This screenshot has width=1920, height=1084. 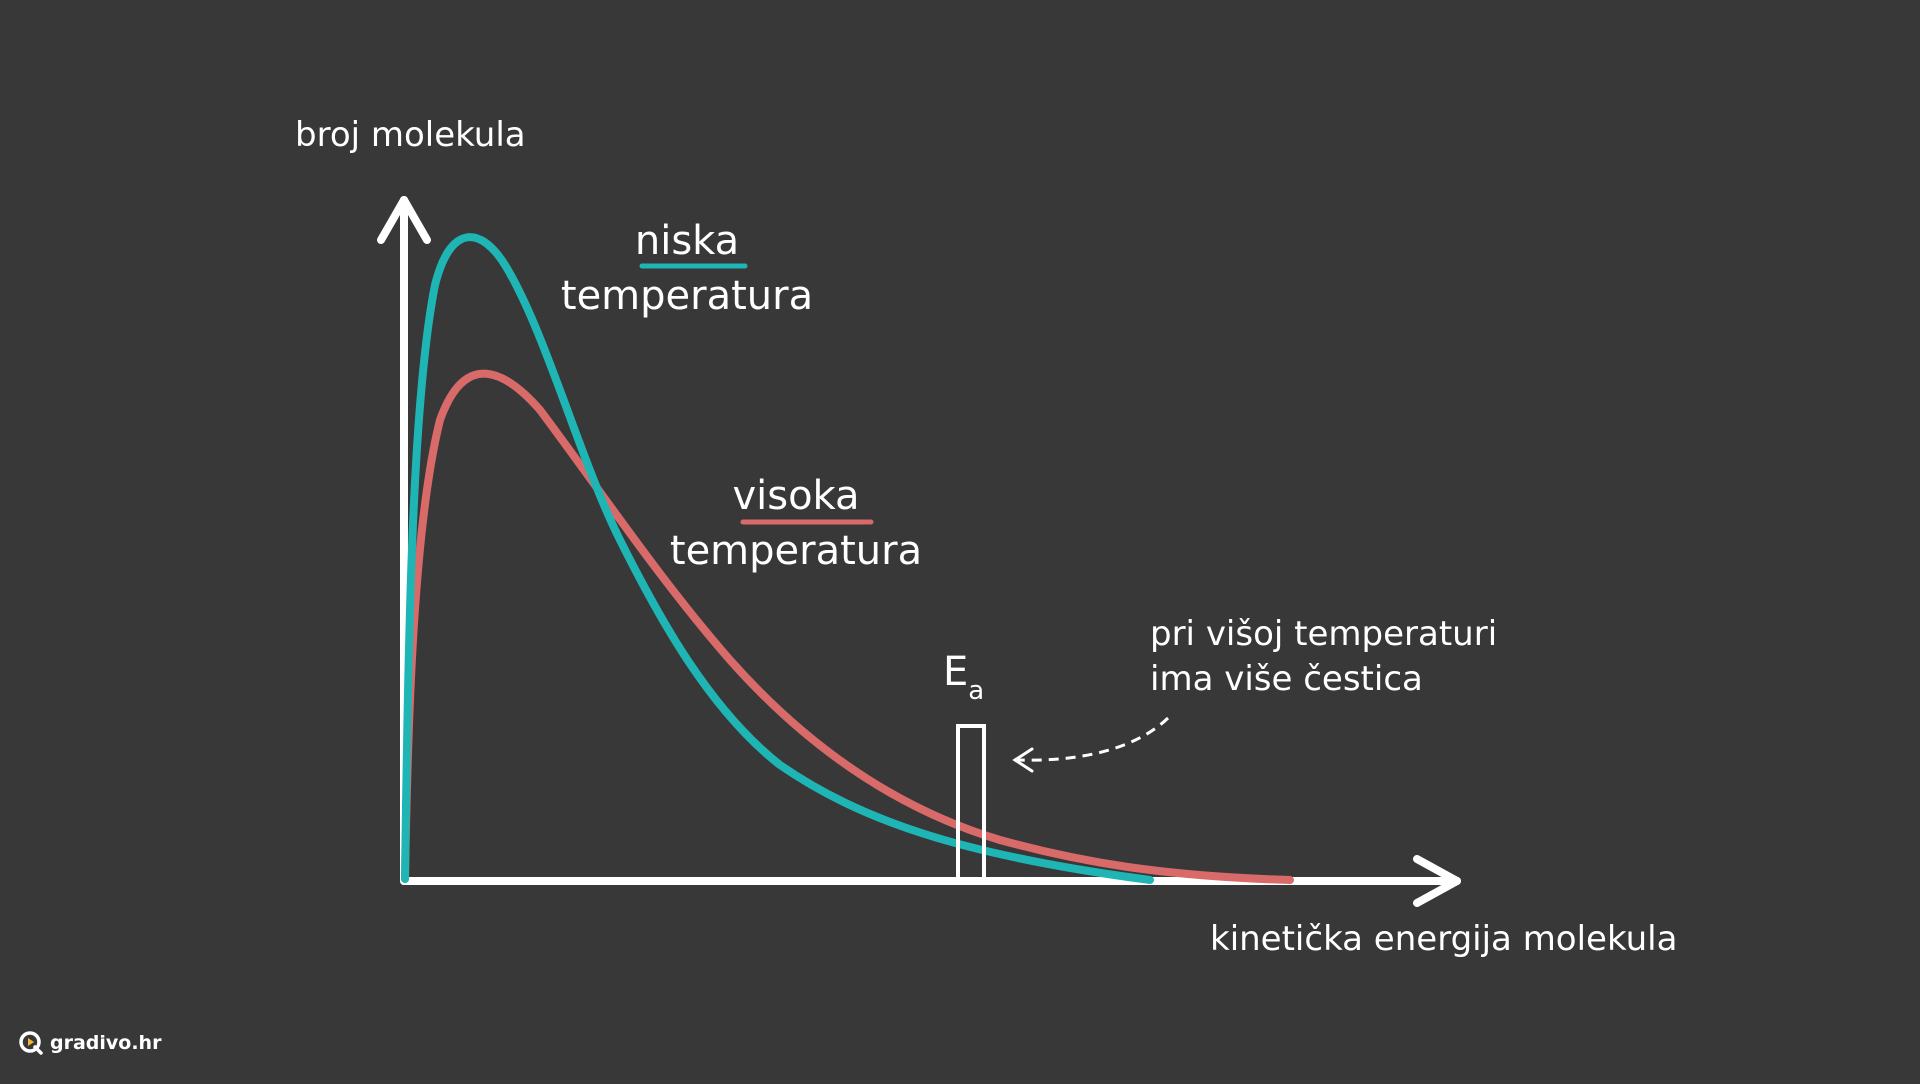 What do you see at coordinates (1023, 760) in the screenshot?
I see `annotation-arrowhead` at bounding box center [1023, 760].